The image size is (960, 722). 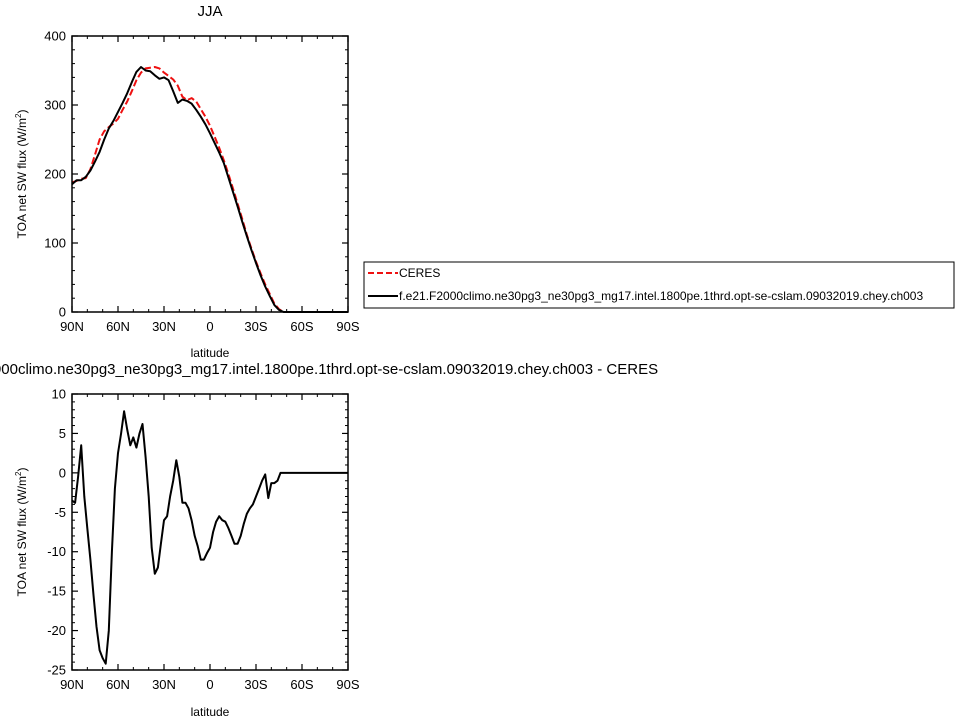 I want to click on top-ytick-label: 400, so click(x=55, y=36).